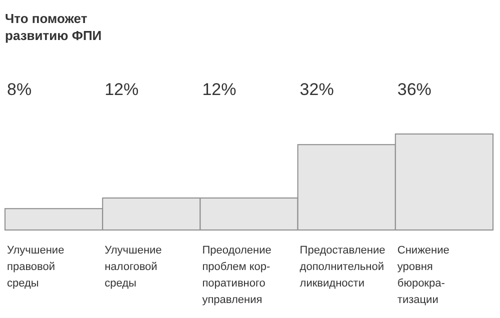  Describe the element at coordinates (53, 27) in the screenshot. I see `chart-title: Что поможет развитию ФПИ` at that location.